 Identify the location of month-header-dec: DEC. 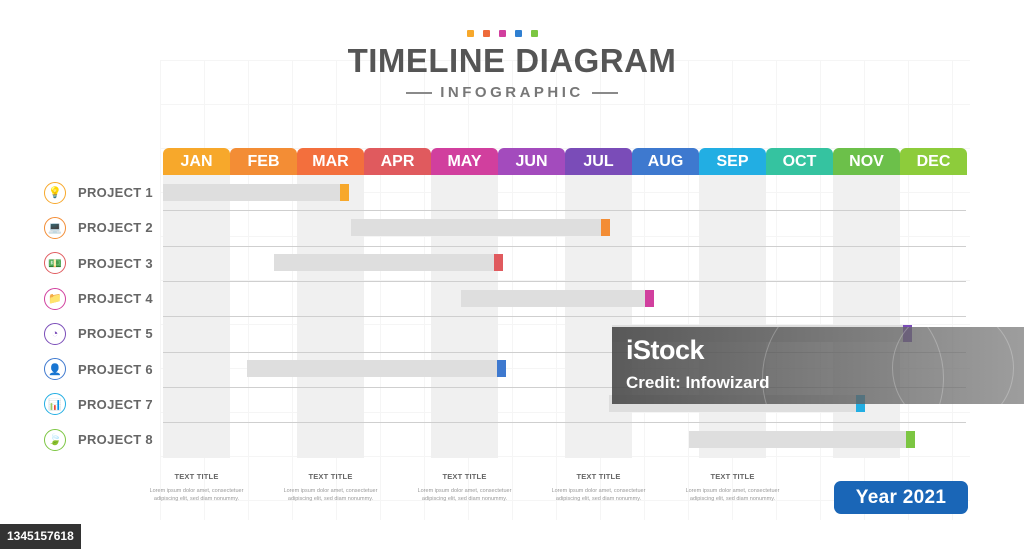
(933, 161).